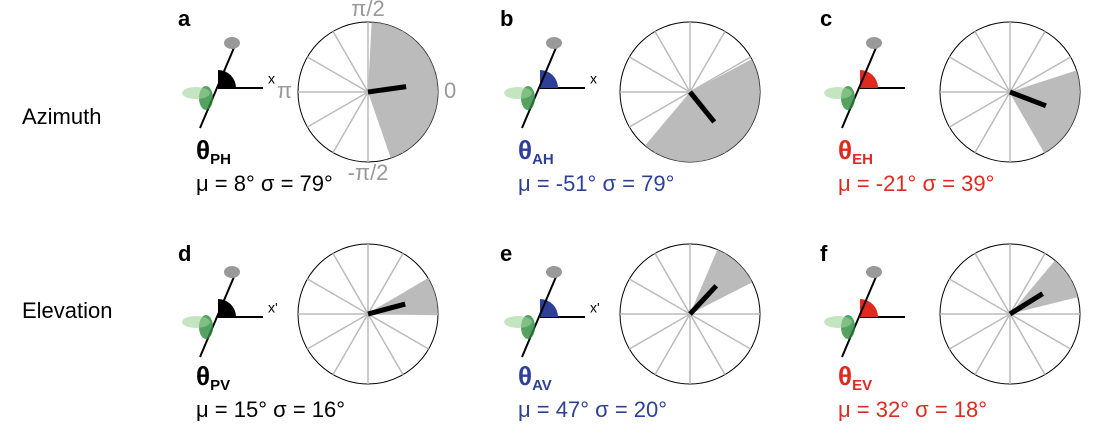  Describe the element at coordinates (368, 172) in the screenshot. I see `polar-label: -π/2` at that location.